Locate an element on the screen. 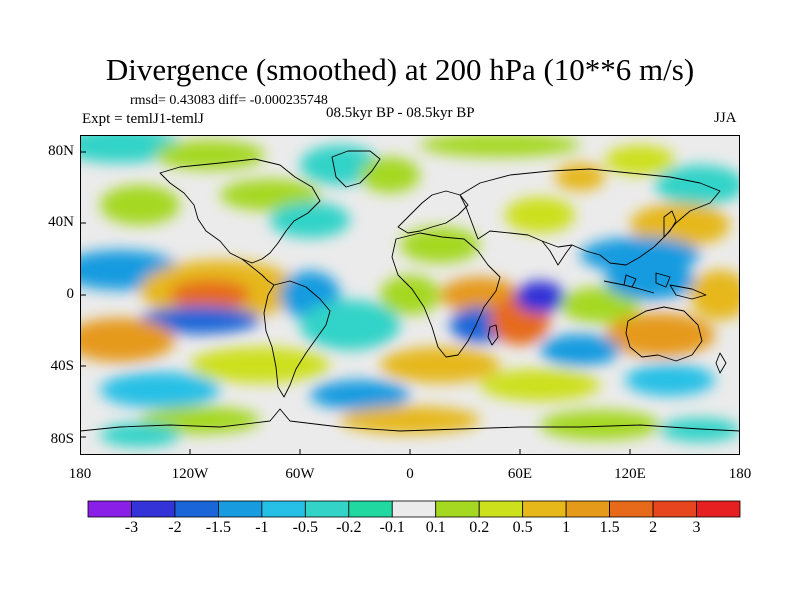 This screenshot has width=800, height=600. y-label-40s: 40S is located at coordinates (62, 366).